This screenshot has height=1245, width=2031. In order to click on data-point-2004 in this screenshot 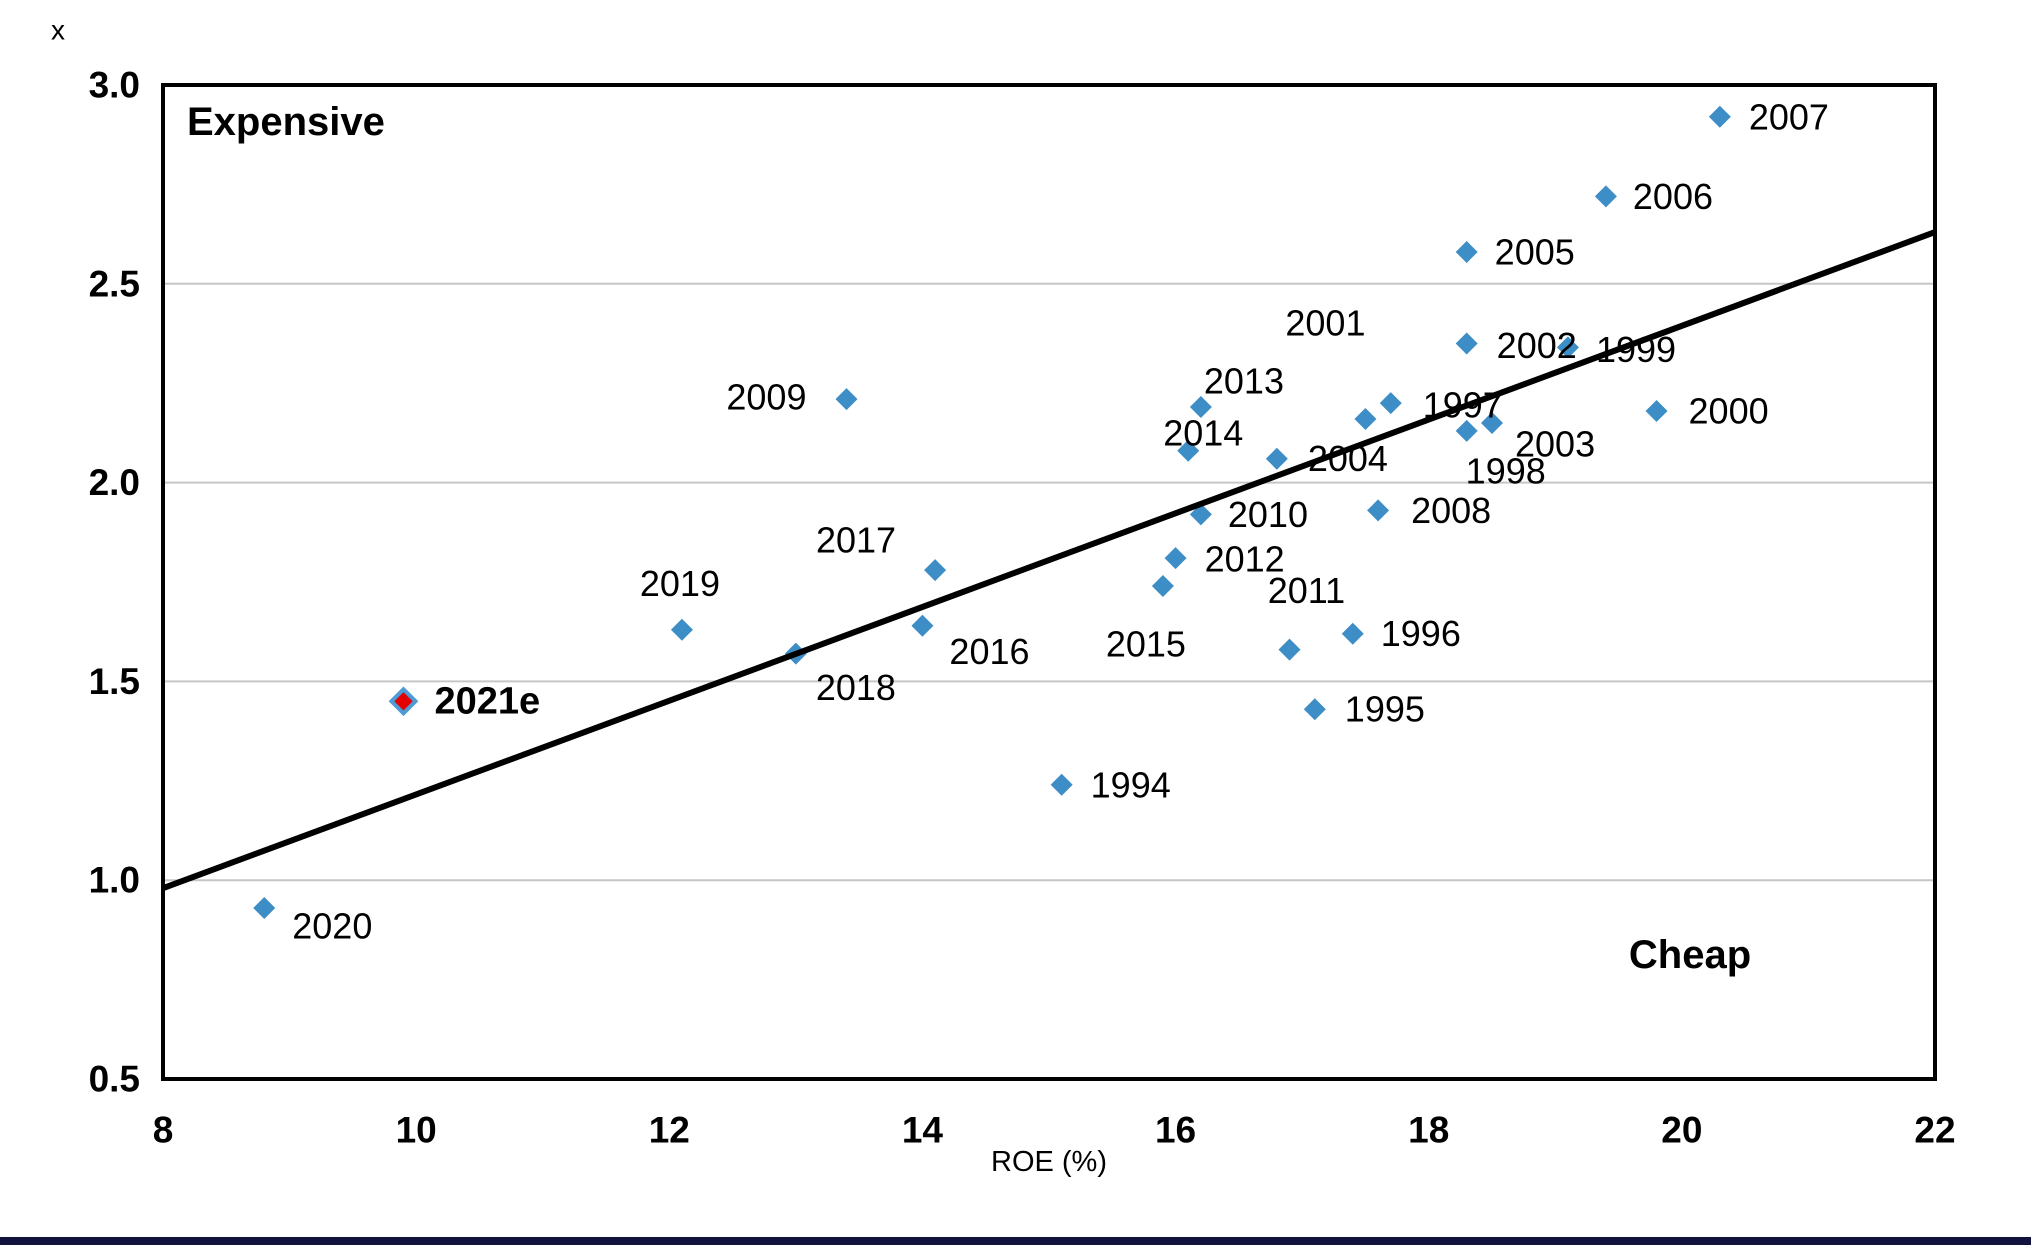, I will do `click(1276, 458)`.